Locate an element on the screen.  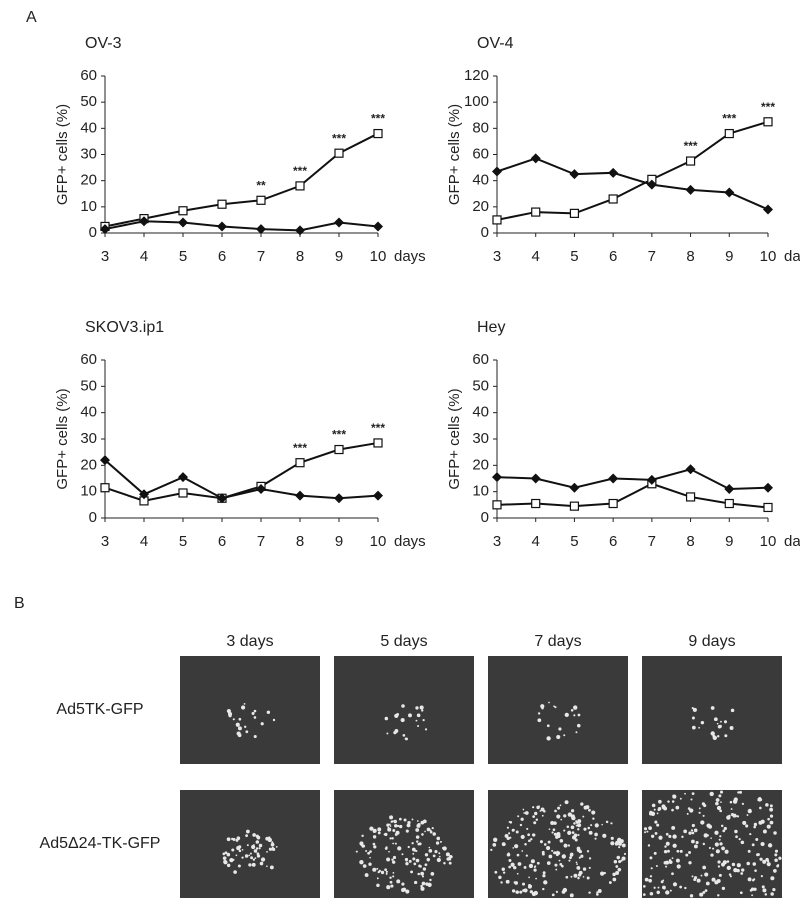
y-tick-label: 100 is located at coordinates (476, 101).